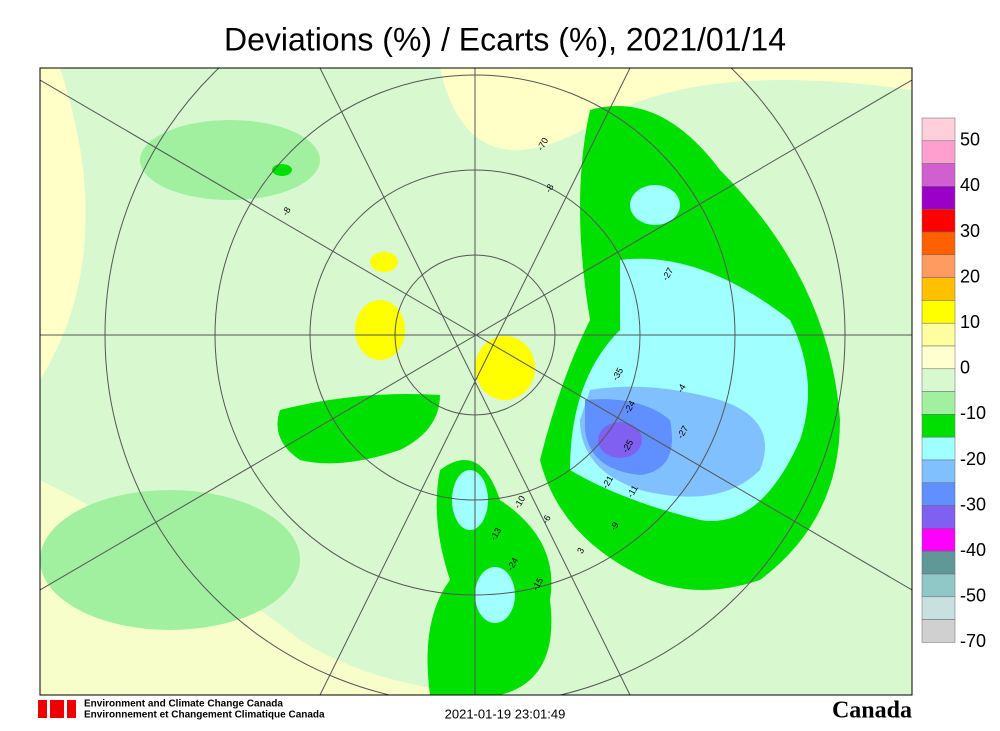 Image resolution: width=1000 pixels, height=731 pixels. What do you see at coordinates (973, 504) in the screenshot?
I see `legend-label: -30` at bounding box center [973, 504].